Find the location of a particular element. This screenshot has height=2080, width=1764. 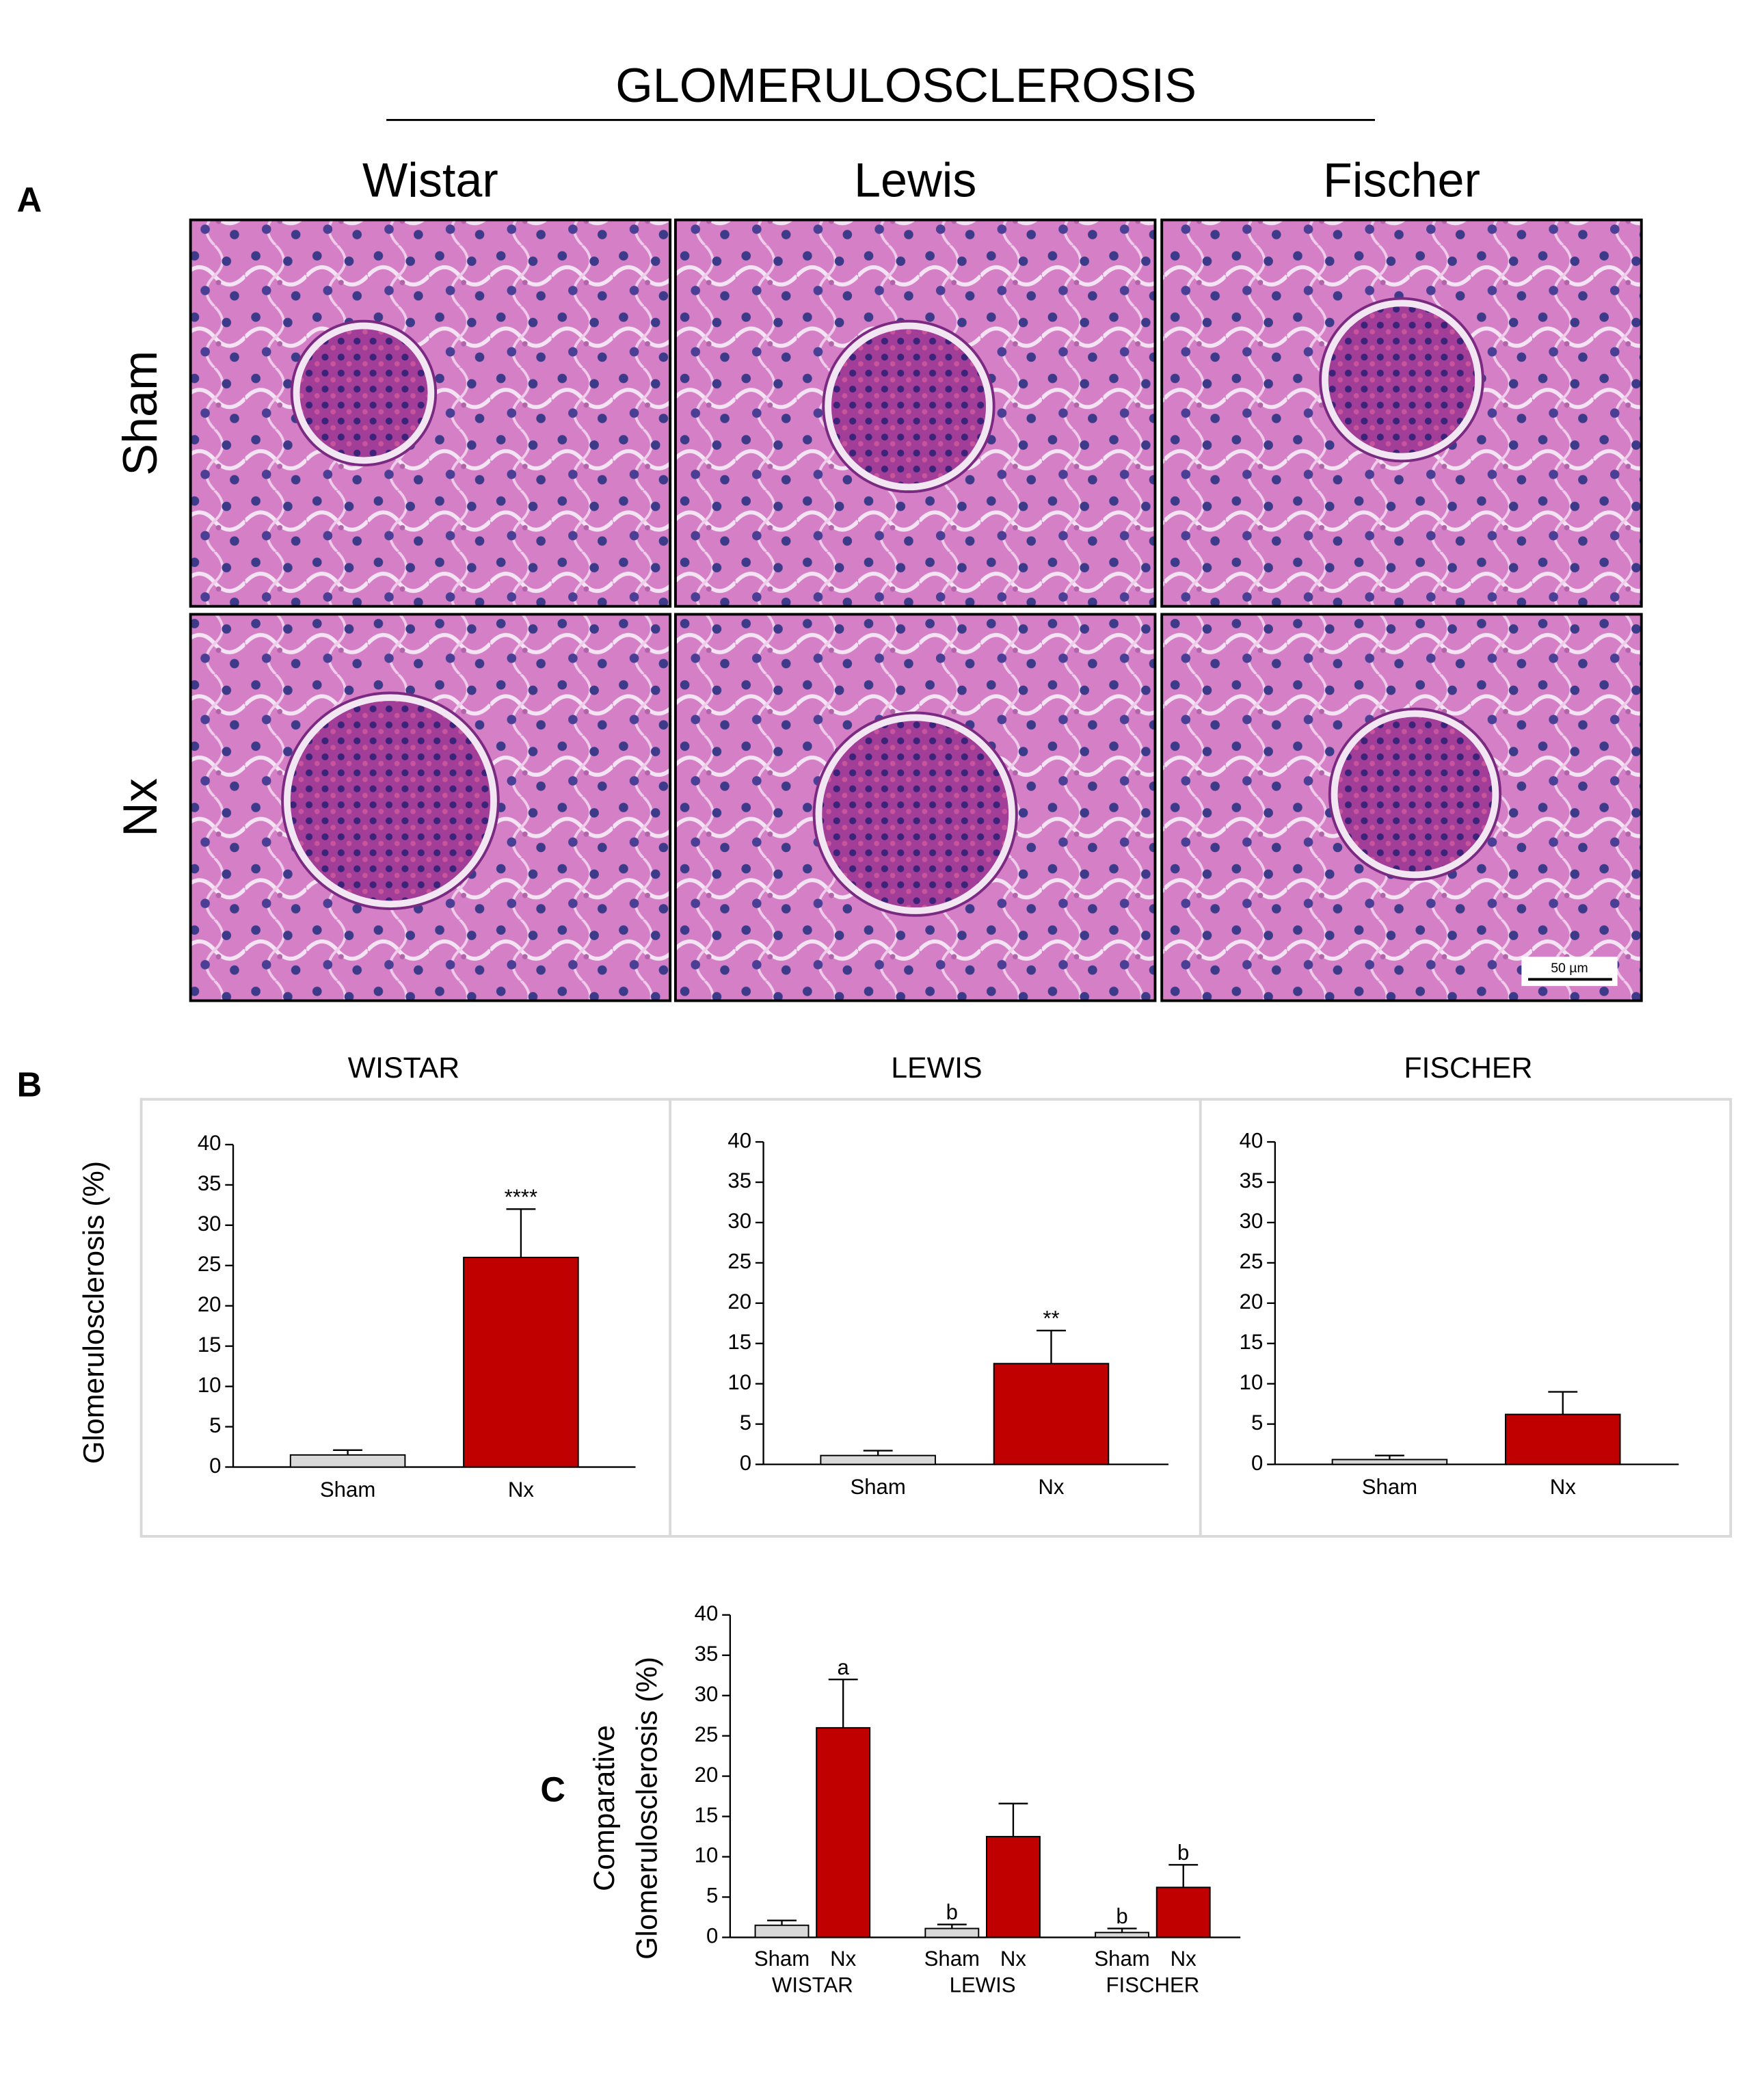

panel-label: A is located at coordinates (29, 200).